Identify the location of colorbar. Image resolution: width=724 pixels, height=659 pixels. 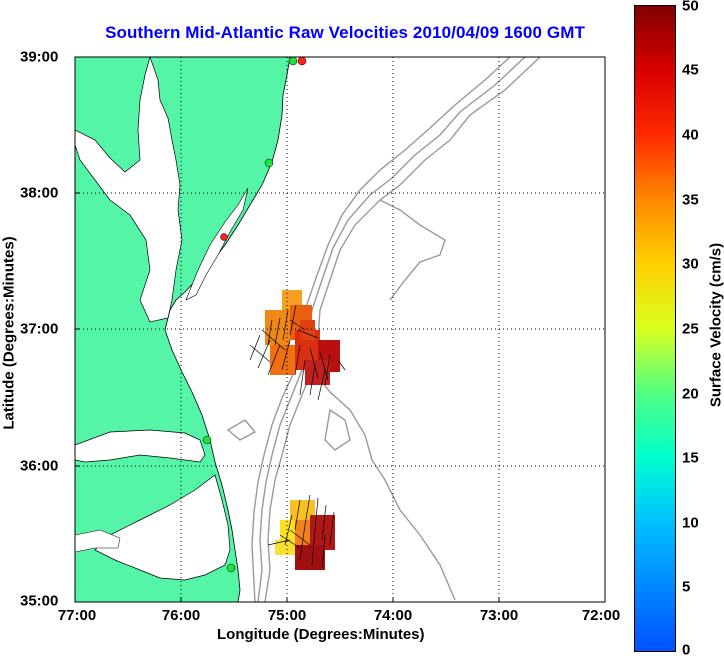
(655, 328).